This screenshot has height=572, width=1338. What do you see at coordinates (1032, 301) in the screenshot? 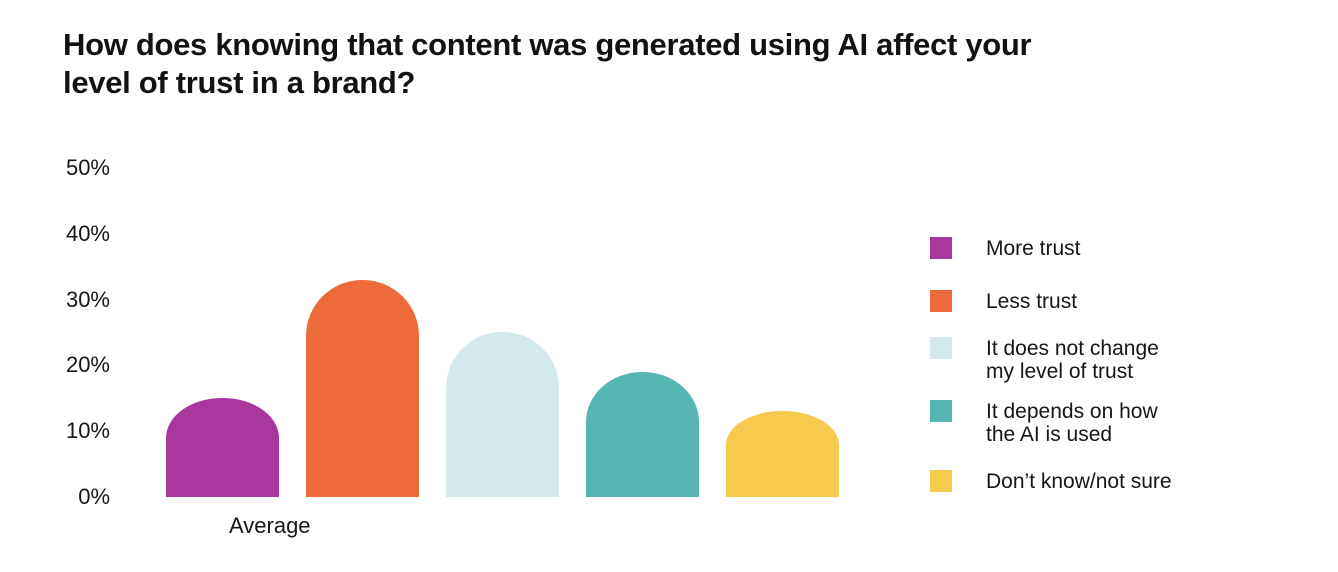
I see `legend-label: Less trust` at bounding box center [1032, 301].